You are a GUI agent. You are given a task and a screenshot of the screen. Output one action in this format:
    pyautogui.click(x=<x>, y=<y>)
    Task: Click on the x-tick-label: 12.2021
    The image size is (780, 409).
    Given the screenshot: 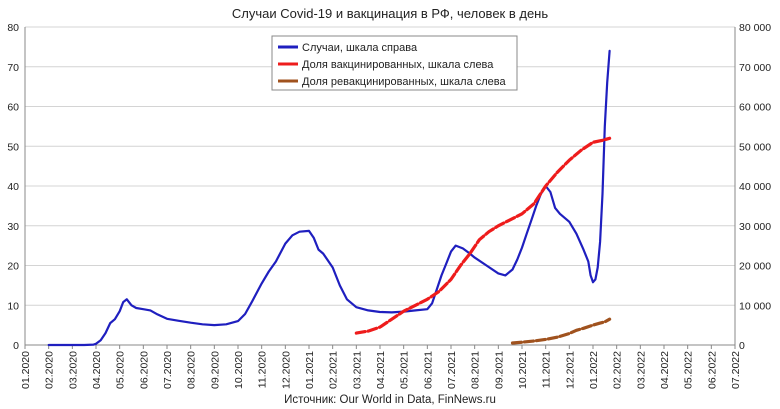 What is the action you would take?
    pyautogui.click(x=570, y=370)
    